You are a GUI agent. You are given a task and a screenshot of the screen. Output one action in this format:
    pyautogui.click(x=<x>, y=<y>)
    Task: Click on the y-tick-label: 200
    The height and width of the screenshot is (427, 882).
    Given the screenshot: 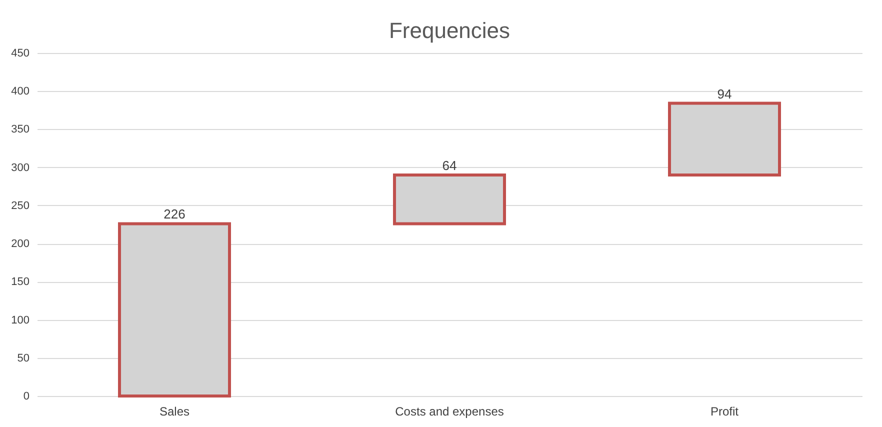 What is the action you would take?
    pyautogui.click(x=20, y=244)
    